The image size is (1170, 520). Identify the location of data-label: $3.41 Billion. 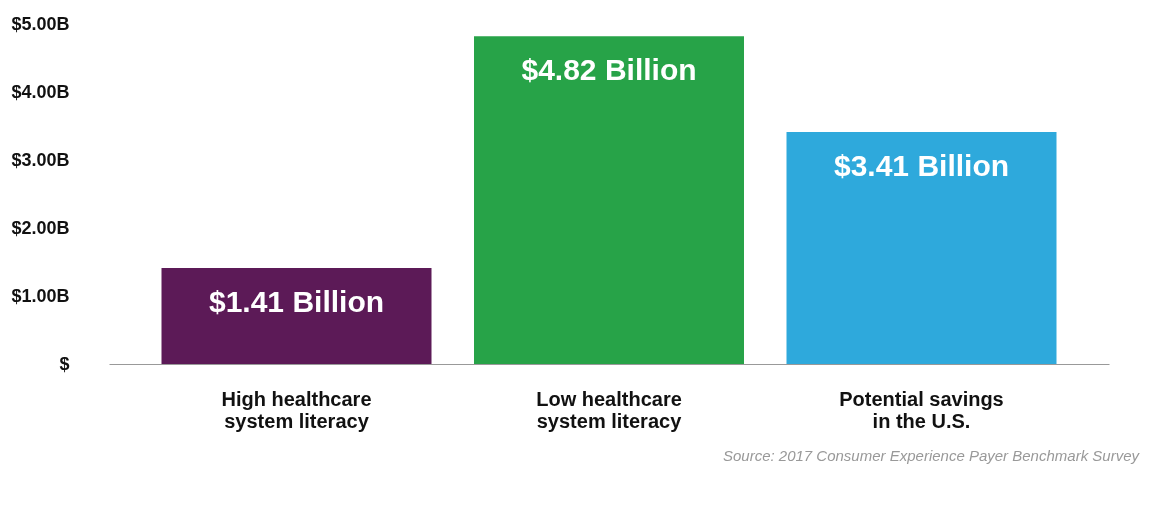
(921, 166).